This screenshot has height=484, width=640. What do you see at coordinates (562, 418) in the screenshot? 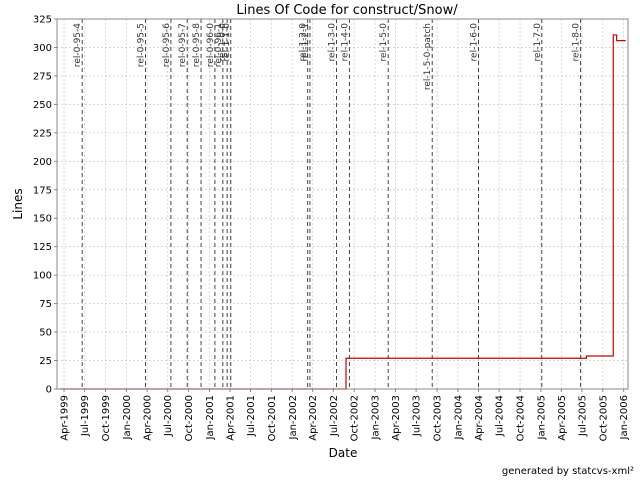
I see `x-tick-label: Apr-2005` at bounding box center [562, 418].